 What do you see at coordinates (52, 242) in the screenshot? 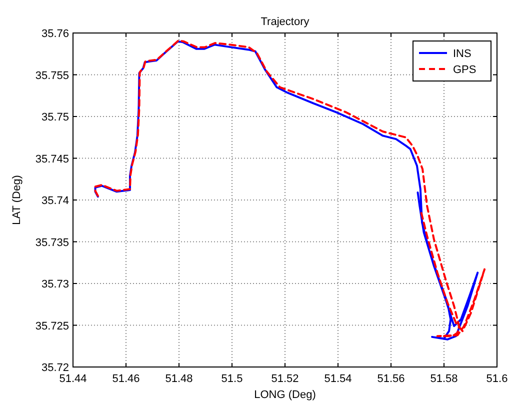
I see `y-tick-label: 35.735` at bounding box center [52, 242].